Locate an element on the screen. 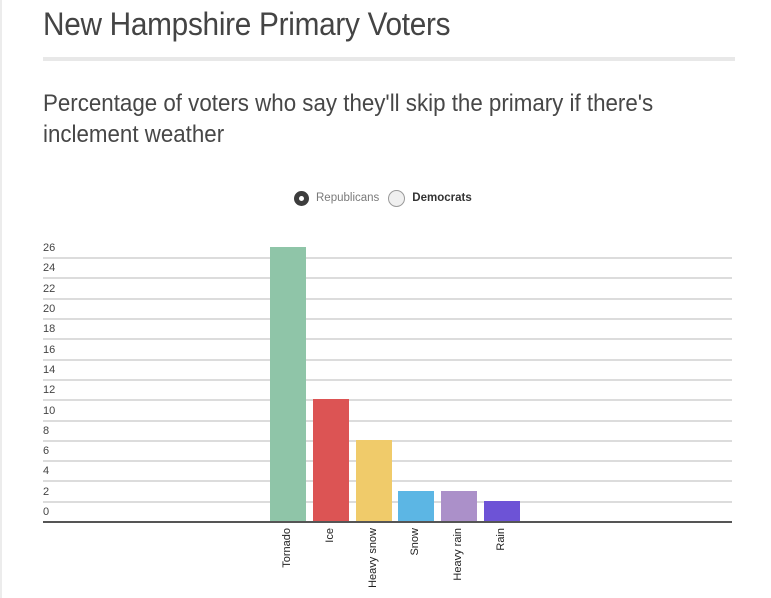  series-legend: Republicans Democrats is located at coordinates (387, 198).